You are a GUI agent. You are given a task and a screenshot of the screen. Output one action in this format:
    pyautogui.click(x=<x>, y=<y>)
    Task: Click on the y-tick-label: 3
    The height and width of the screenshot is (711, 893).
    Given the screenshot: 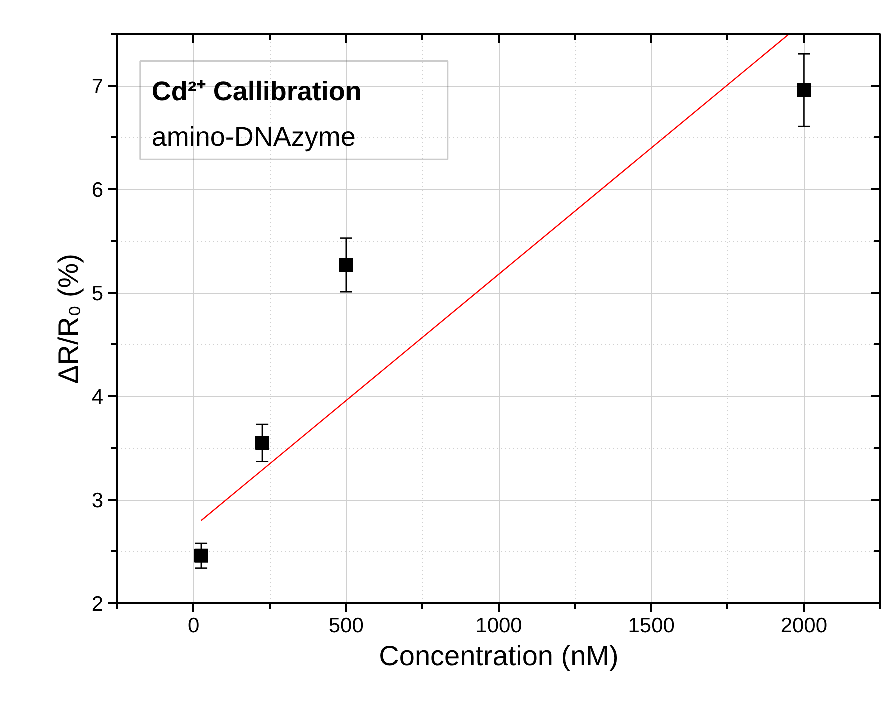 What is the action you would take?
    pyautogui.click(x=98, y=501)
    